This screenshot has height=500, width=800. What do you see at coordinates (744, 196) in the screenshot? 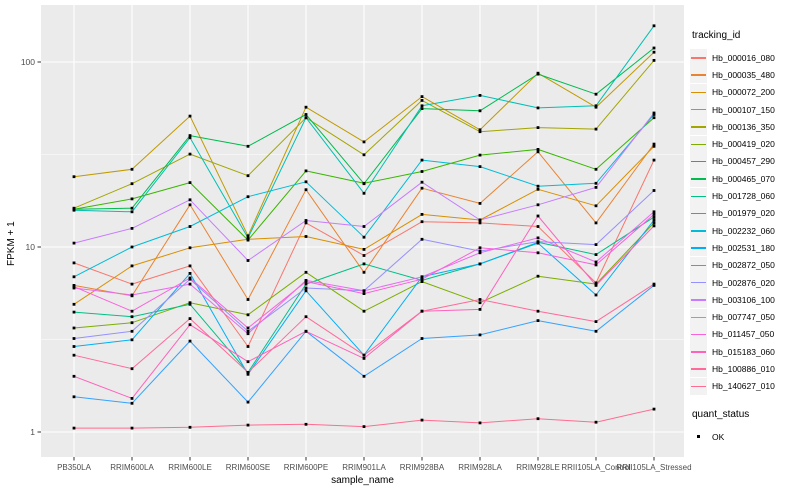
I see `legend-item-Hb_001728_060: Hb_001728_060` at bounding box center [744, 196].